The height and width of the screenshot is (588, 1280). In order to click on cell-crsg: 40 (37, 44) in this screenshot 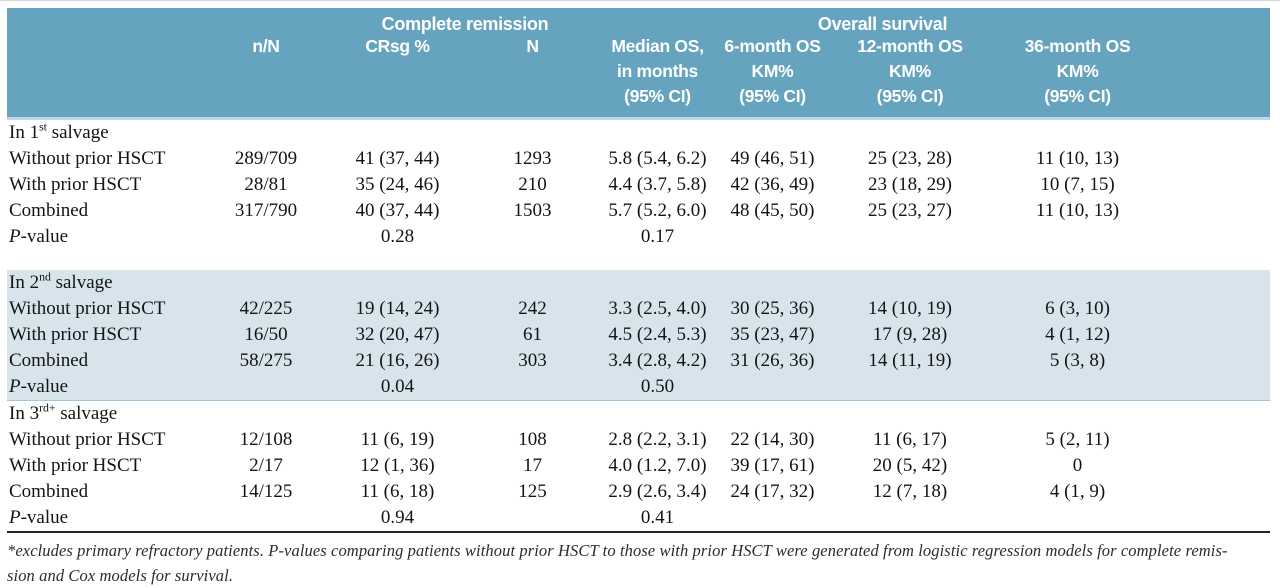, I will do `click(397, 210)`.